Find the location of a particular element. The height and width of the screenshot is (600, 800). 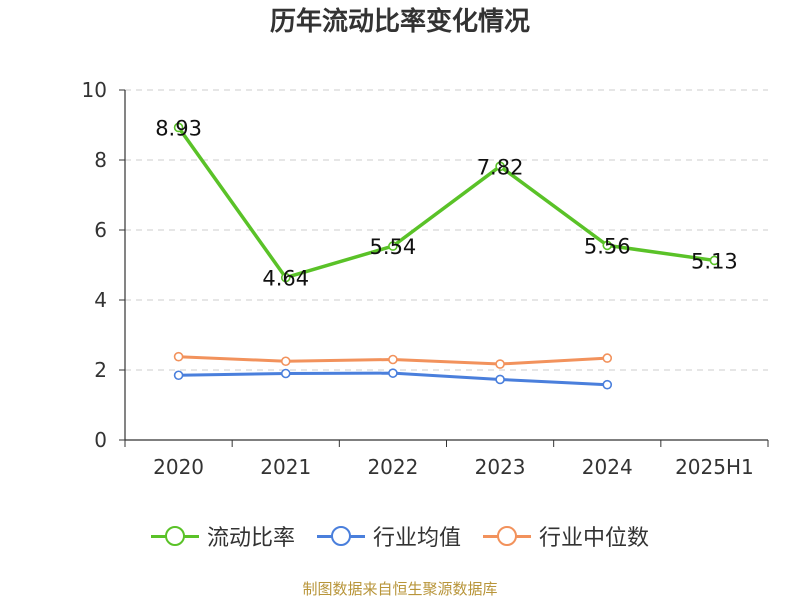

source-note: 制图数据来自恒生聚源数据库 is located at coordinates (400, 589).